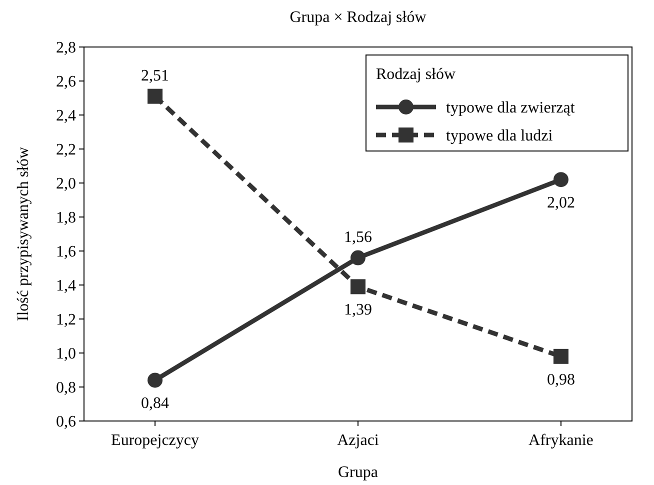 The height and width of the screenshot is (485, 654). I want to click on y-tick-label: 1,2, so click(66, 320).